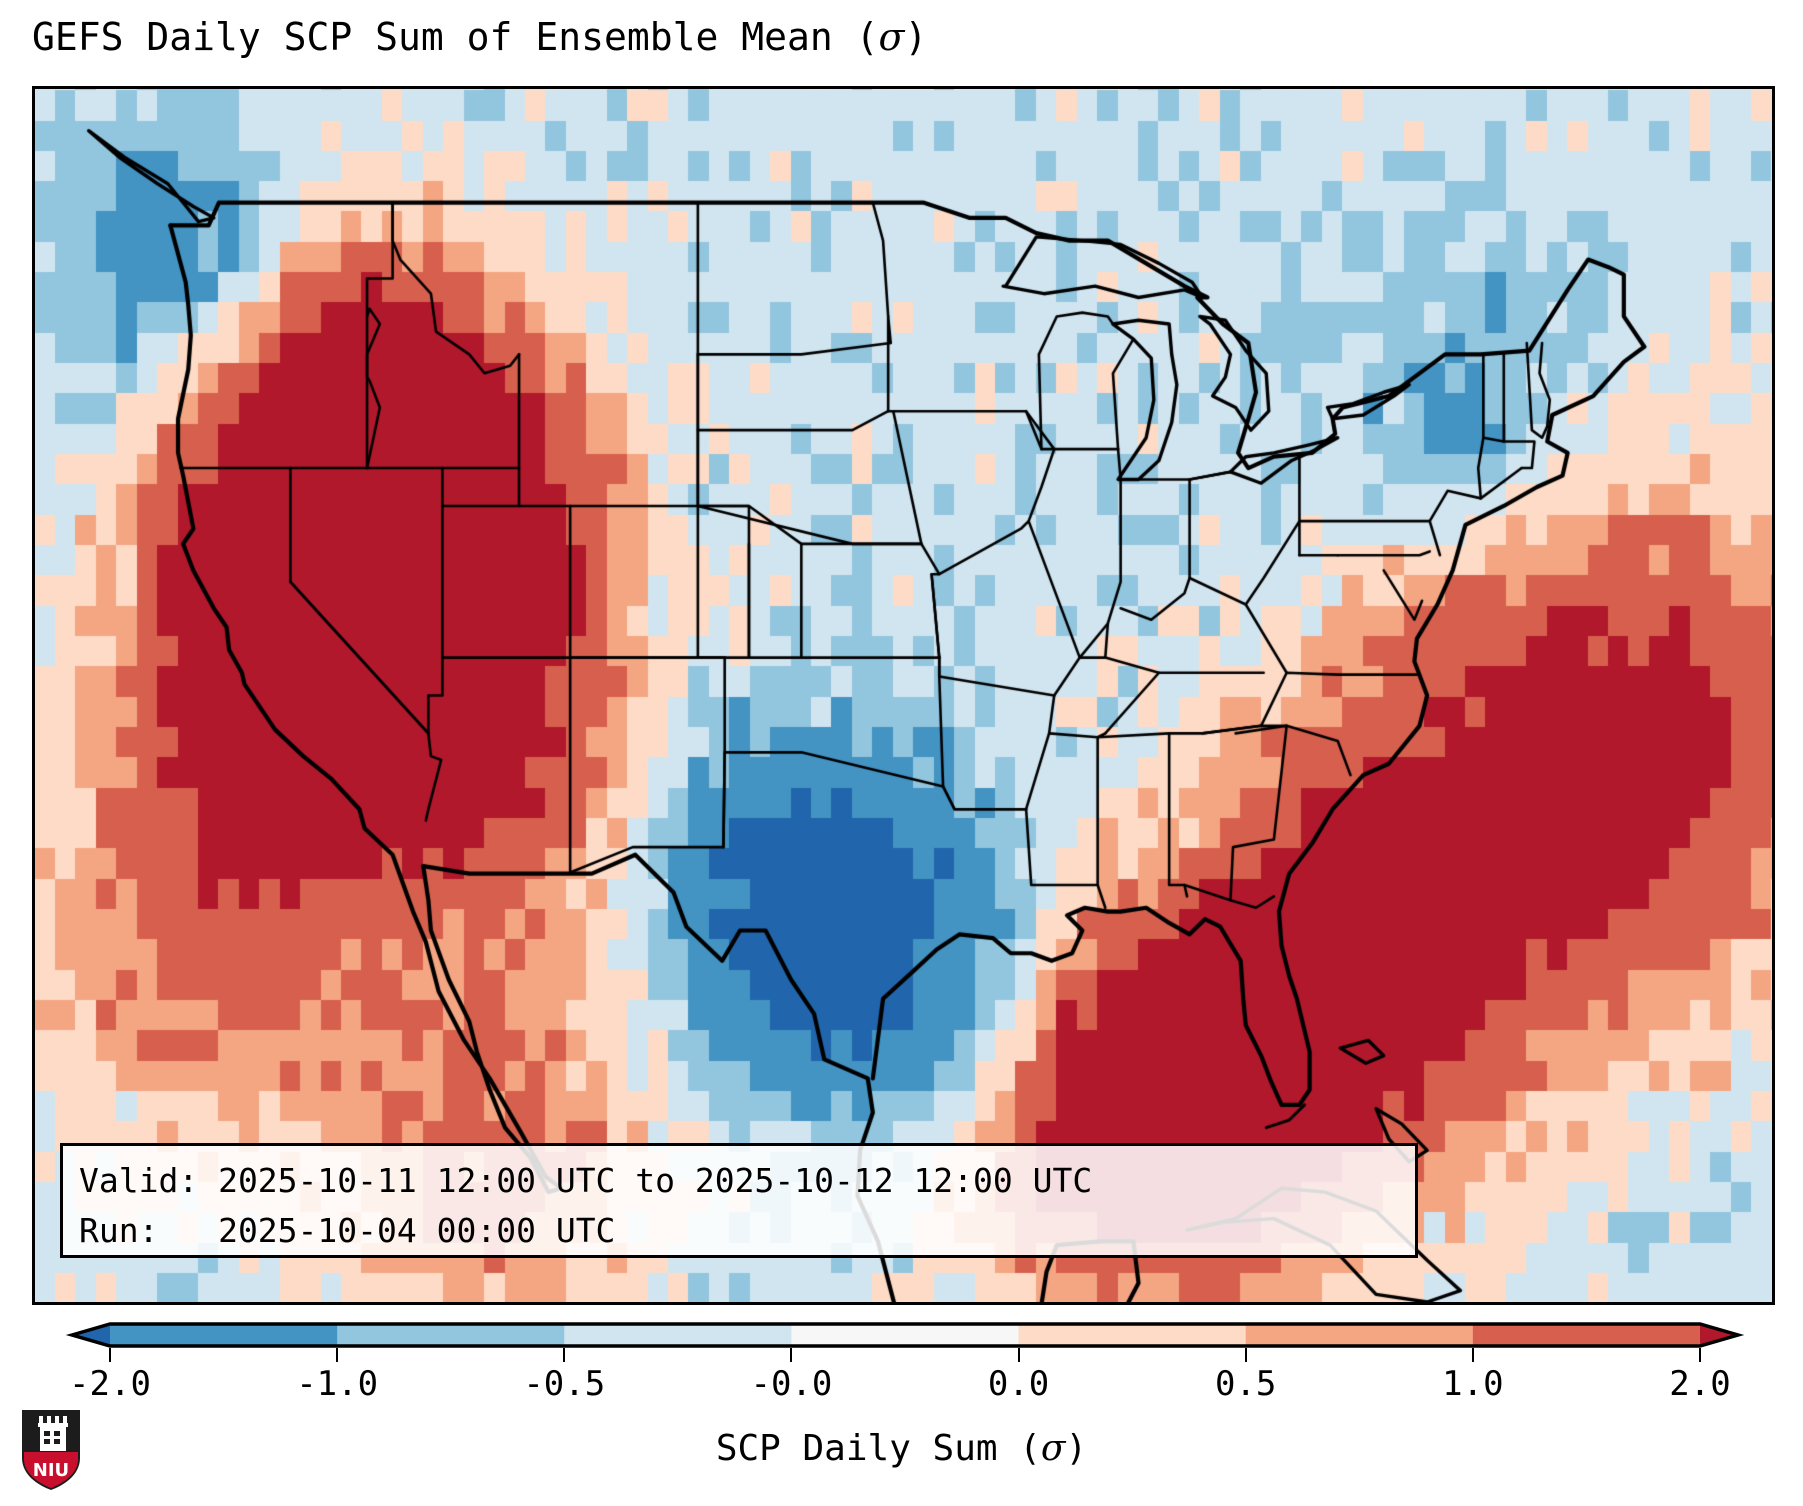 The width and height of the screenshot is (1803, 1506). Describe the element at coordinates (1245, 1384) in the screenshot. I see `colorbar-tick-label: 0.5` at that location.